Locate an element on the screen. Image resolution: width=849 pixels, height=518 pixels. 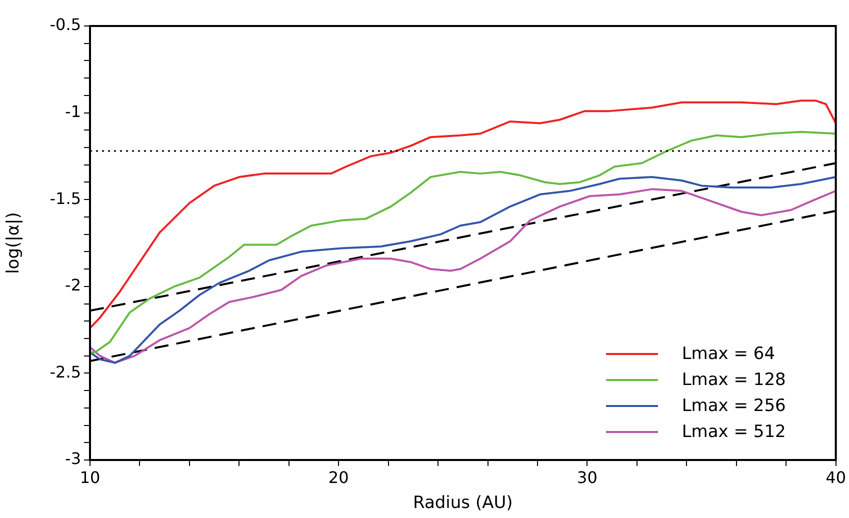
legend-label: Lmax = 128 is located at coordinates (734, 380).